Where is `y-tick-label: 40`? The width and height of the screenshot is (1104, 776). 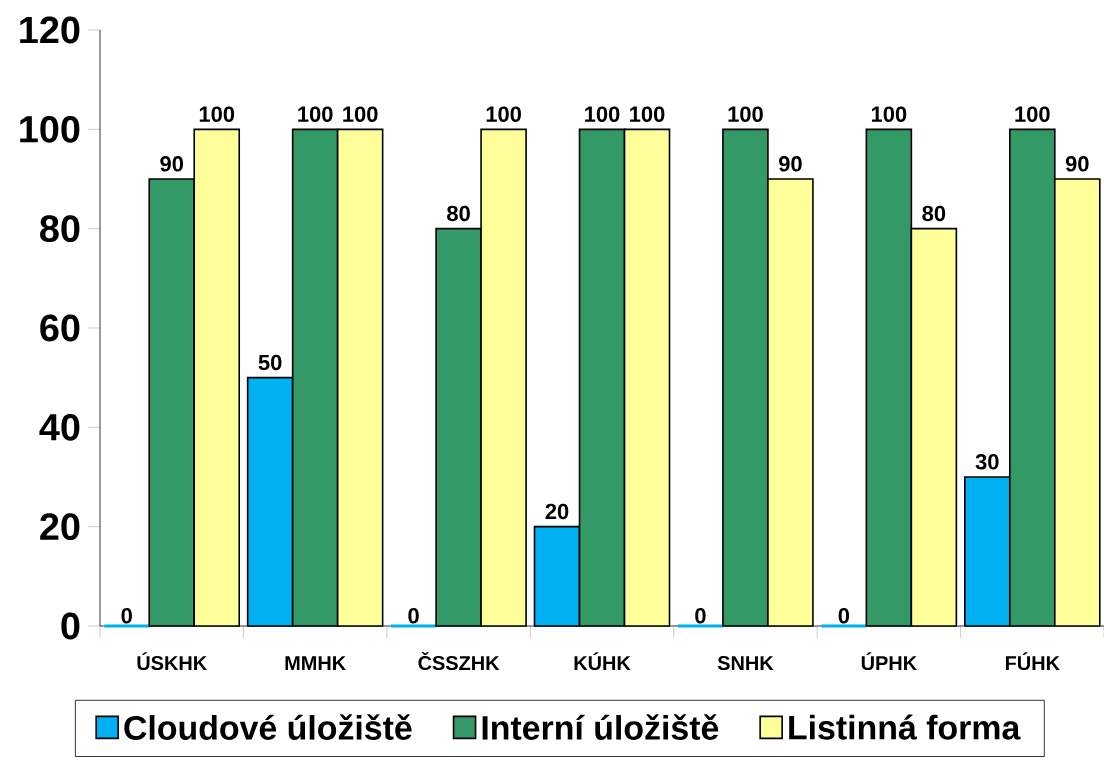
y-tick-label: 40 is located at coordinates (59, 427).